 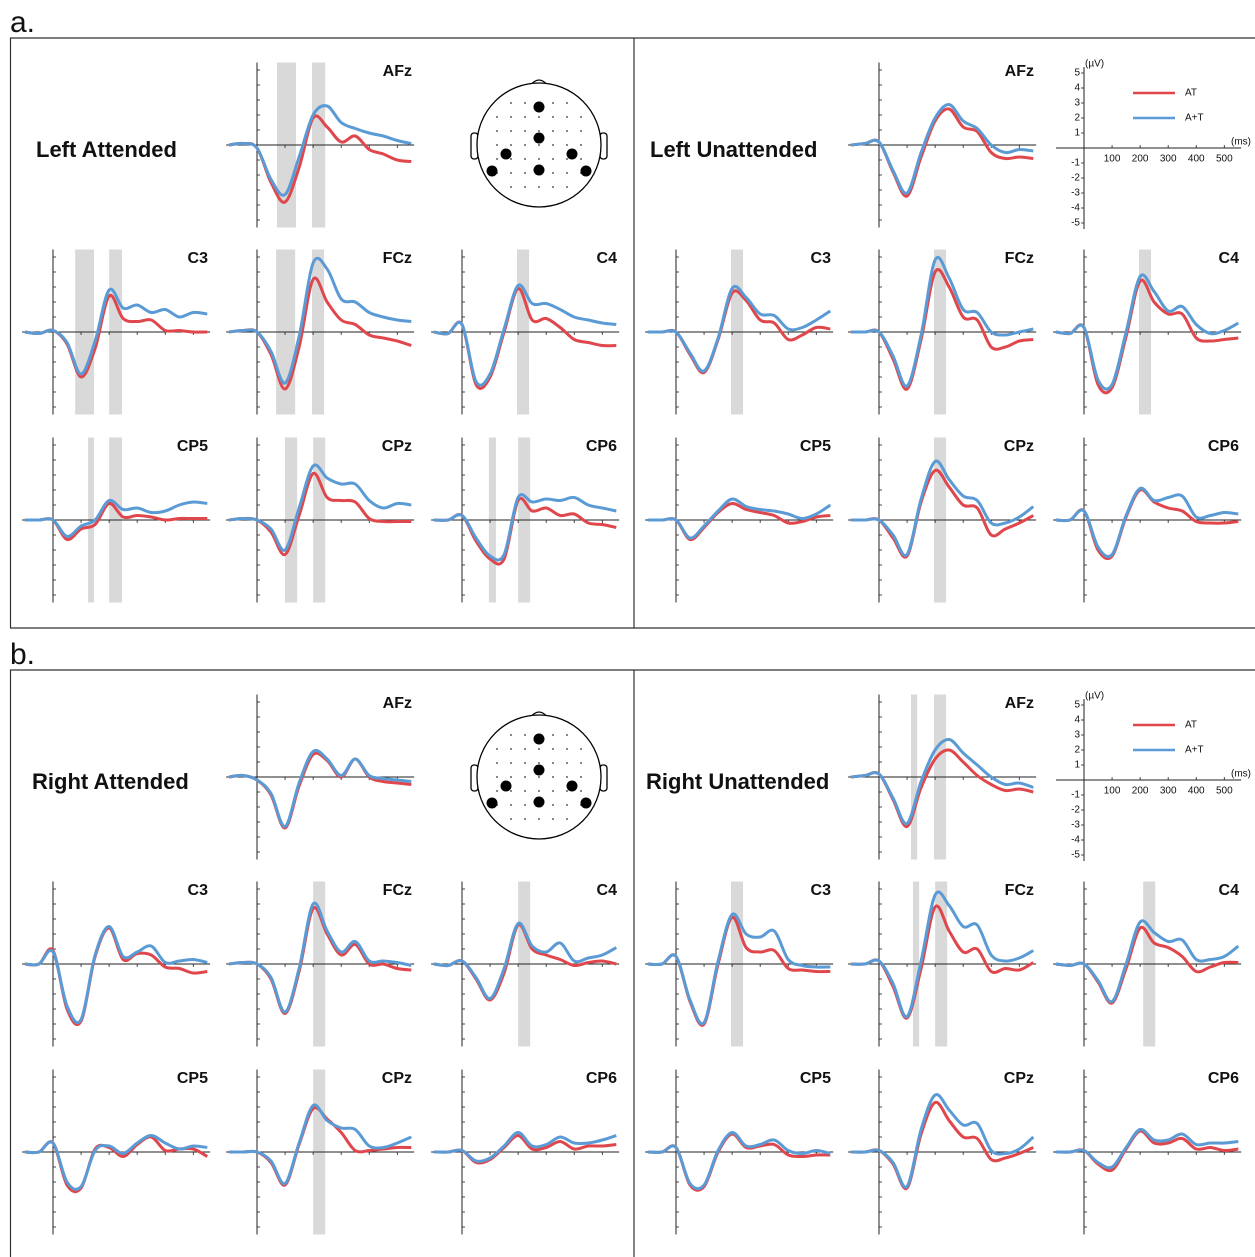 I want to click on channel-label: FCz, so click(x=397, y=890).